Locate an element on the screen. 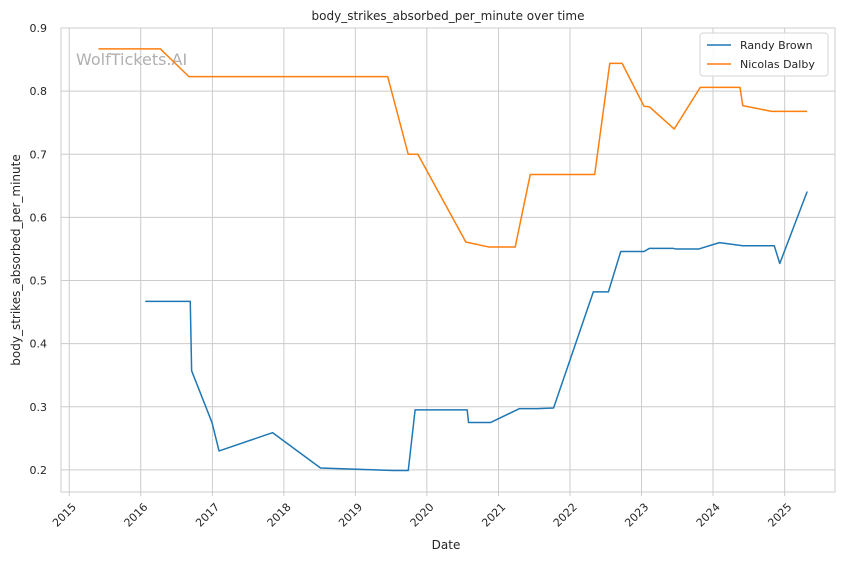  legend: Randy Brown Nicolas Dalby is located at coordinates (764, 54).